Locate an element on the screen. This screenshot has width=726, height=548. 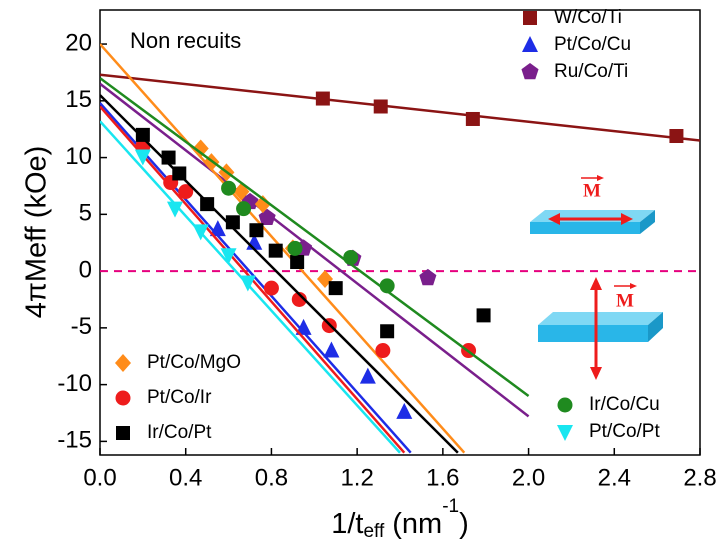
y-tick-label: 20 is located at coordinates (78, 42).